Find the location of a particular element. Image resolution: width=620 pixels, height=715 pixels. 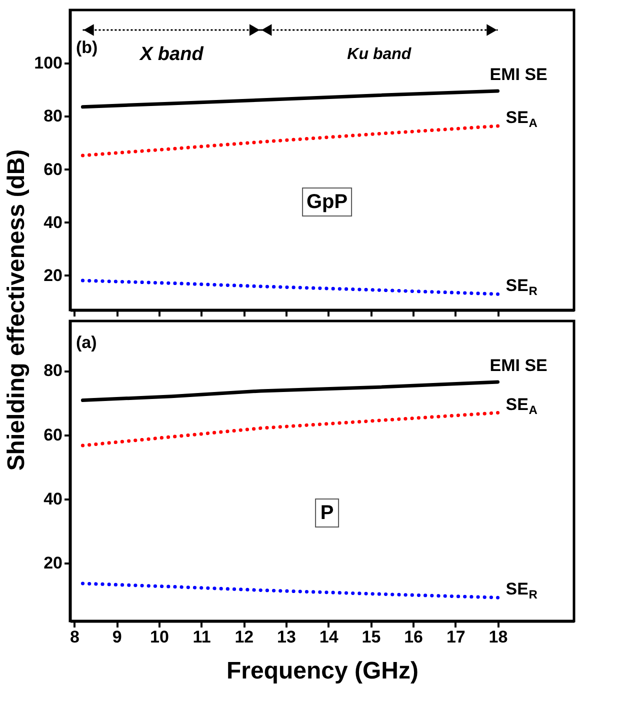

annotation: P is located at coordinates (327, 513).